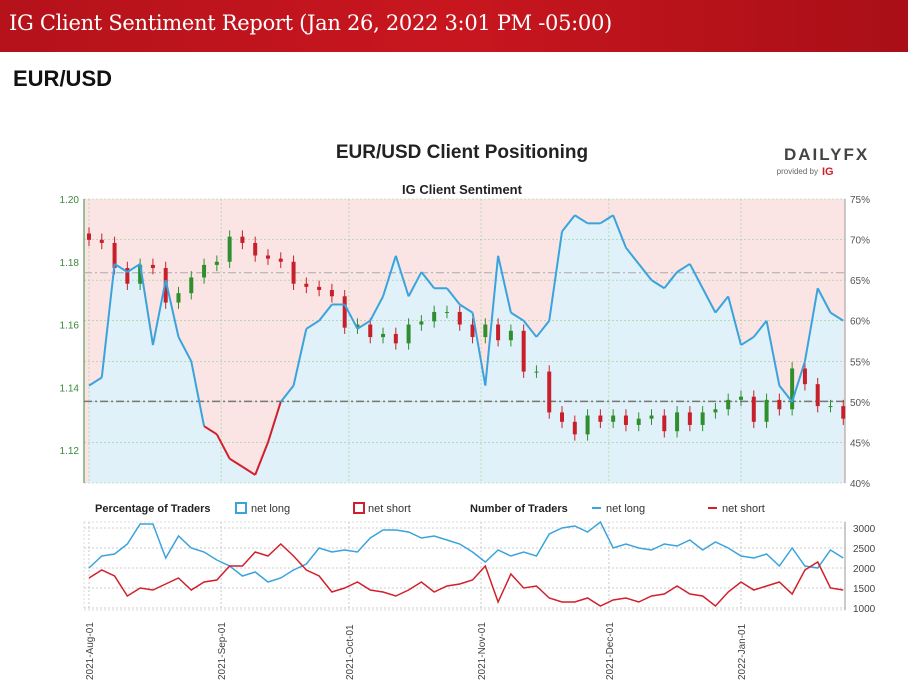  I want to click on pct-tick-label: 65%, so click(860, 281).